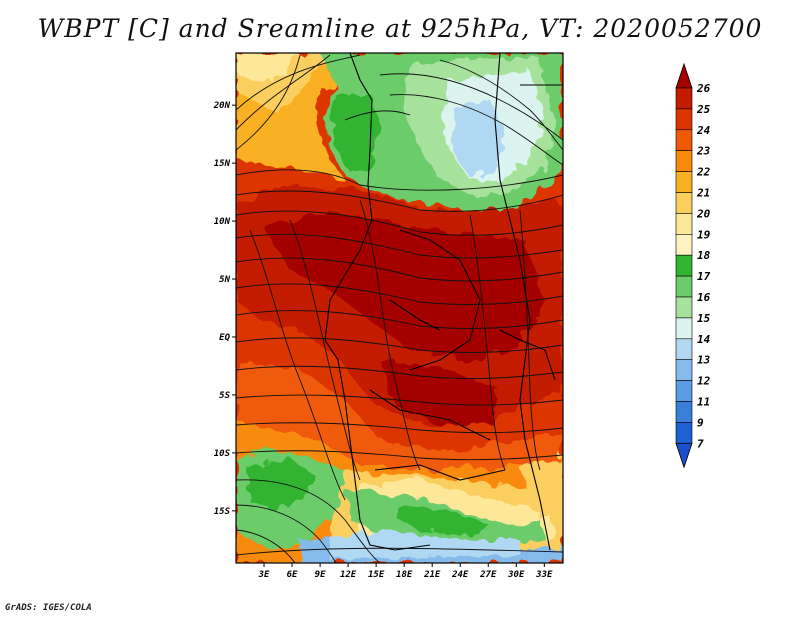 The height and width of the screenshot is (618, 800). What do you see at coordinates (703, 151) in the screenshot?
I see `colorbar-label: 23` at bounding box center [703, 151].